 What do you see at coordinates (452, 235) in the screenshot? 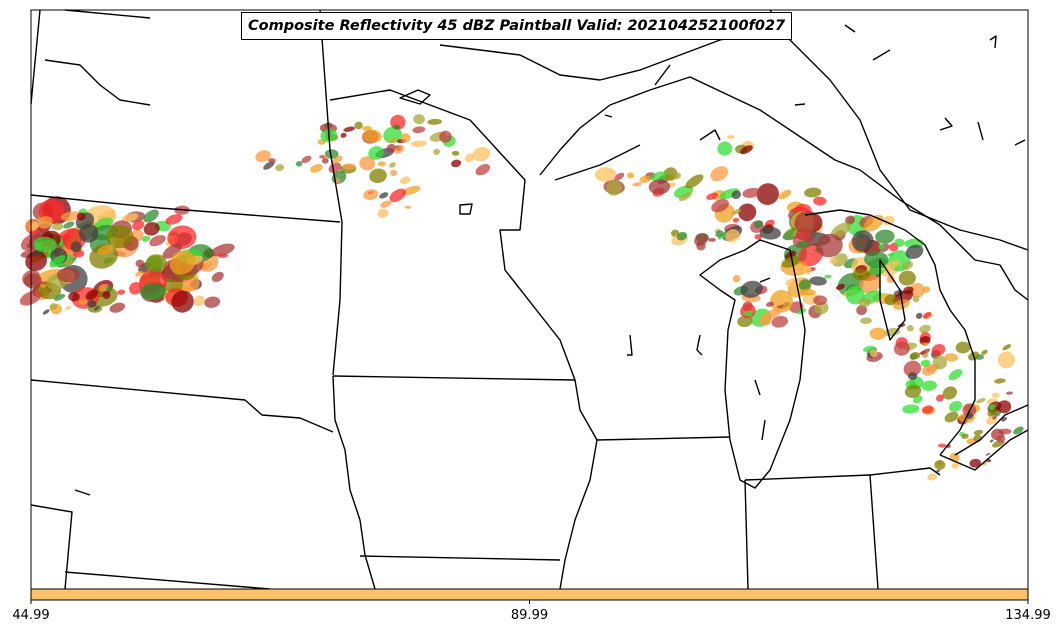
I see `boundary-mn-wi` at bounding box center [452, 235].